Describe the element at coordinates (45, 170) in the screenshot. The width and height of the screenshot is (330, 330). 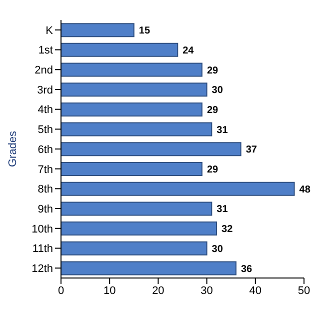
I see `y-tick-label: 7th` at that location.